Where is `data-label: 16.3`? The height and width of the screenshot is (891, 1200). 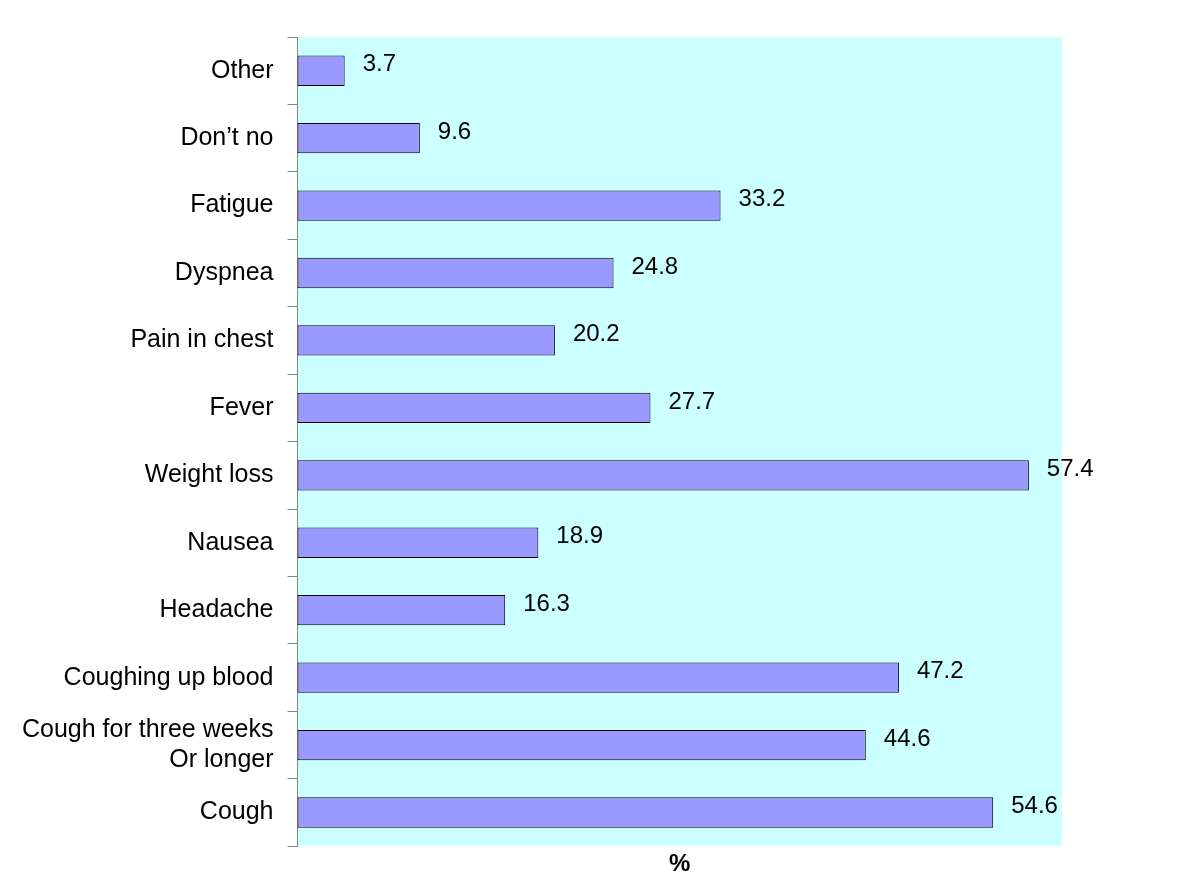
data-label: 16.3 is located at coordinates (546, 602).